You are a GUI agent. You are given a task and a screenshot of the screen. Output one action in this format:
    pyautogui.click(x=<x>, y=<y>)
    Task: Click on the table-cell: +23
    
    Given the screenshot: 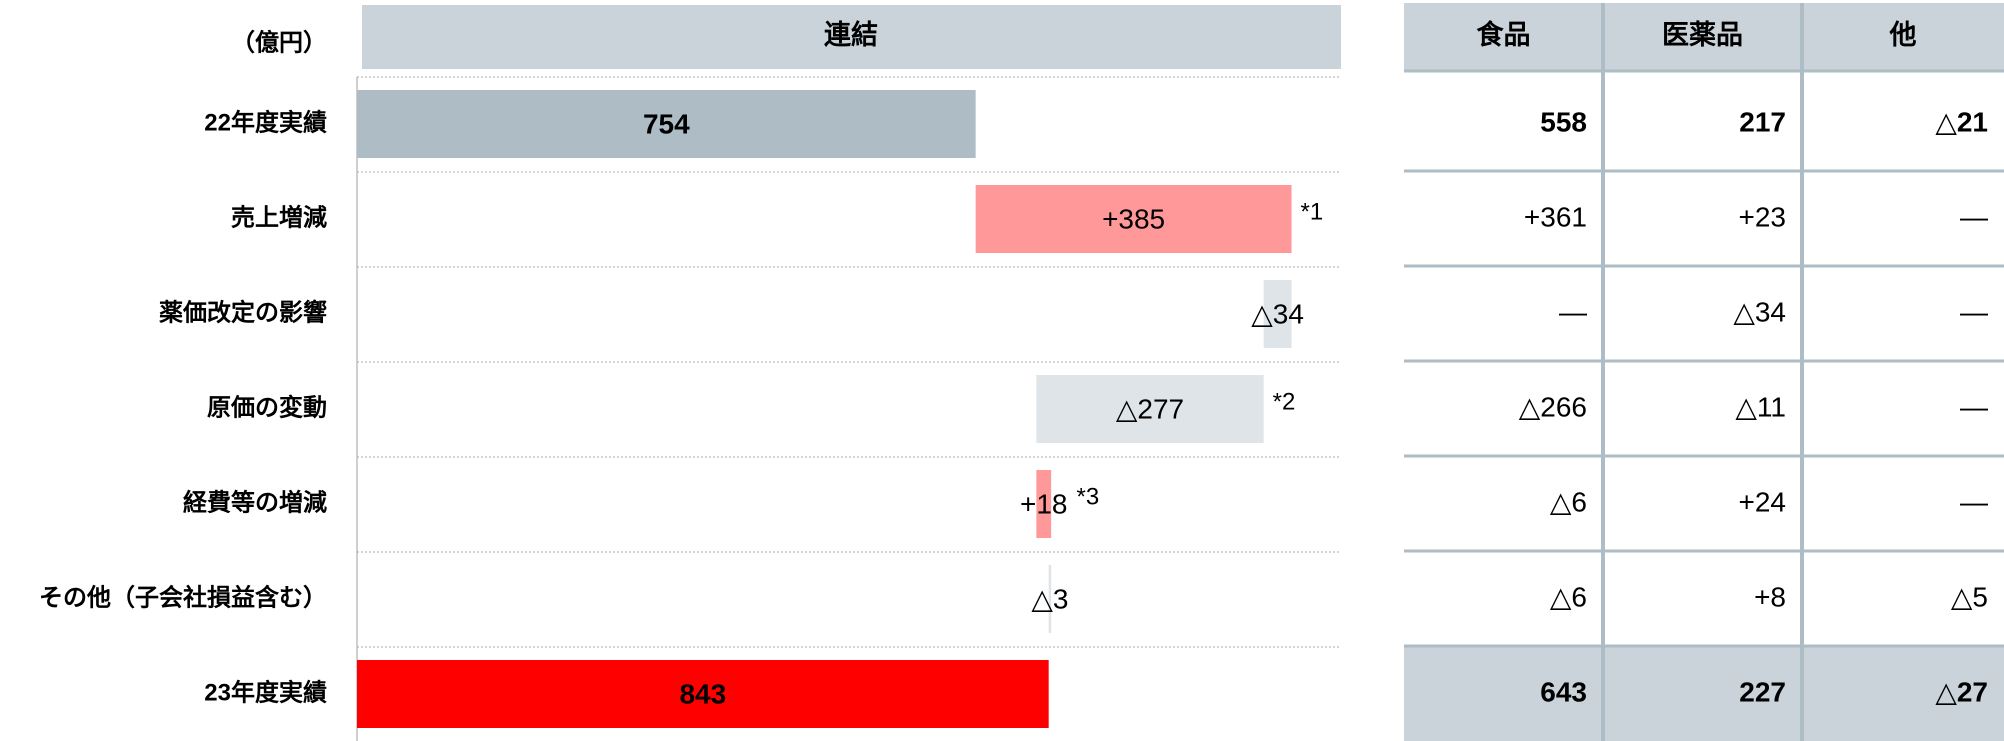 What is the action you would take?
    pyautogui.click(x=1763, y=216)
    